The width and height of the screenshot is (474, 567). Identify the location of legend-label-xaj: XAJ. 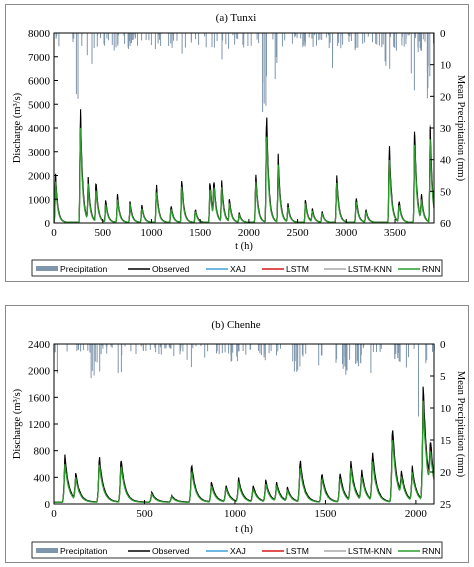
(238, 269).